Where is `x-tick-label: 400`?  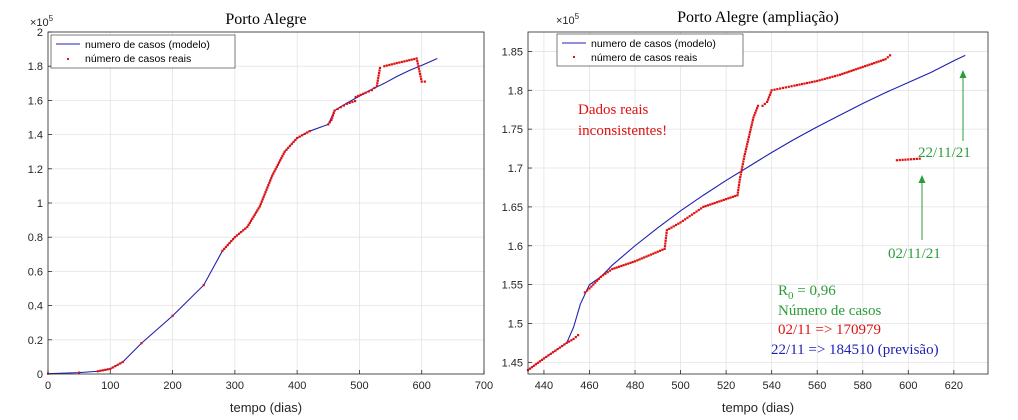 x-tick-label: 400 is located at coordinates (297, 386).